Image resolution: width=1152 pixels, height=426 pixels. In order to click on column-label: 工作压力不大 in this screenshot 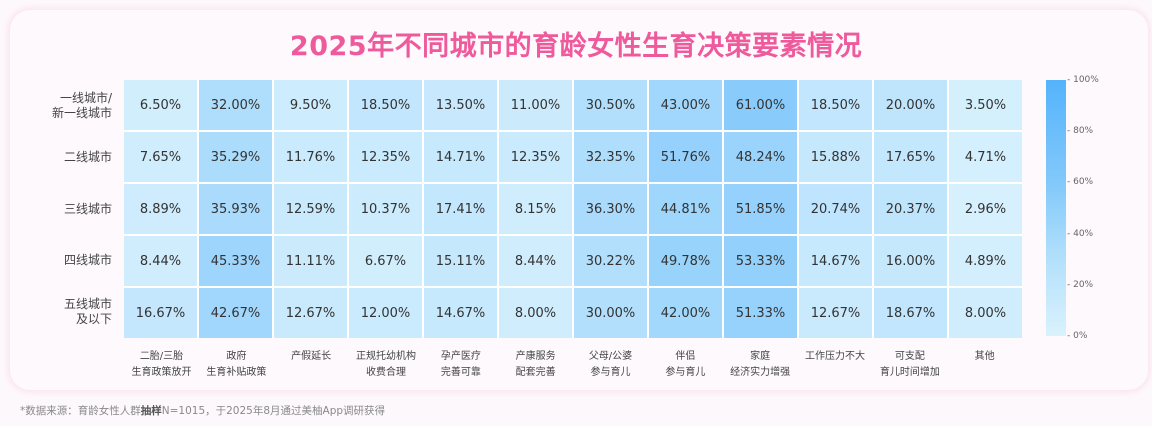, I will do `click(835, 356)`.